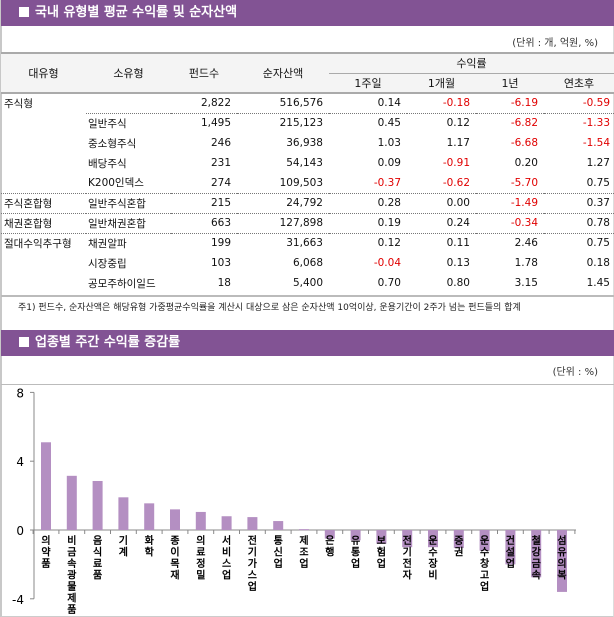 The height and width of the screenshot is (617, 614). Describe the element at coordinates (220, 163) in the screenshot. I see `cell-fund-count: 231` at that location.